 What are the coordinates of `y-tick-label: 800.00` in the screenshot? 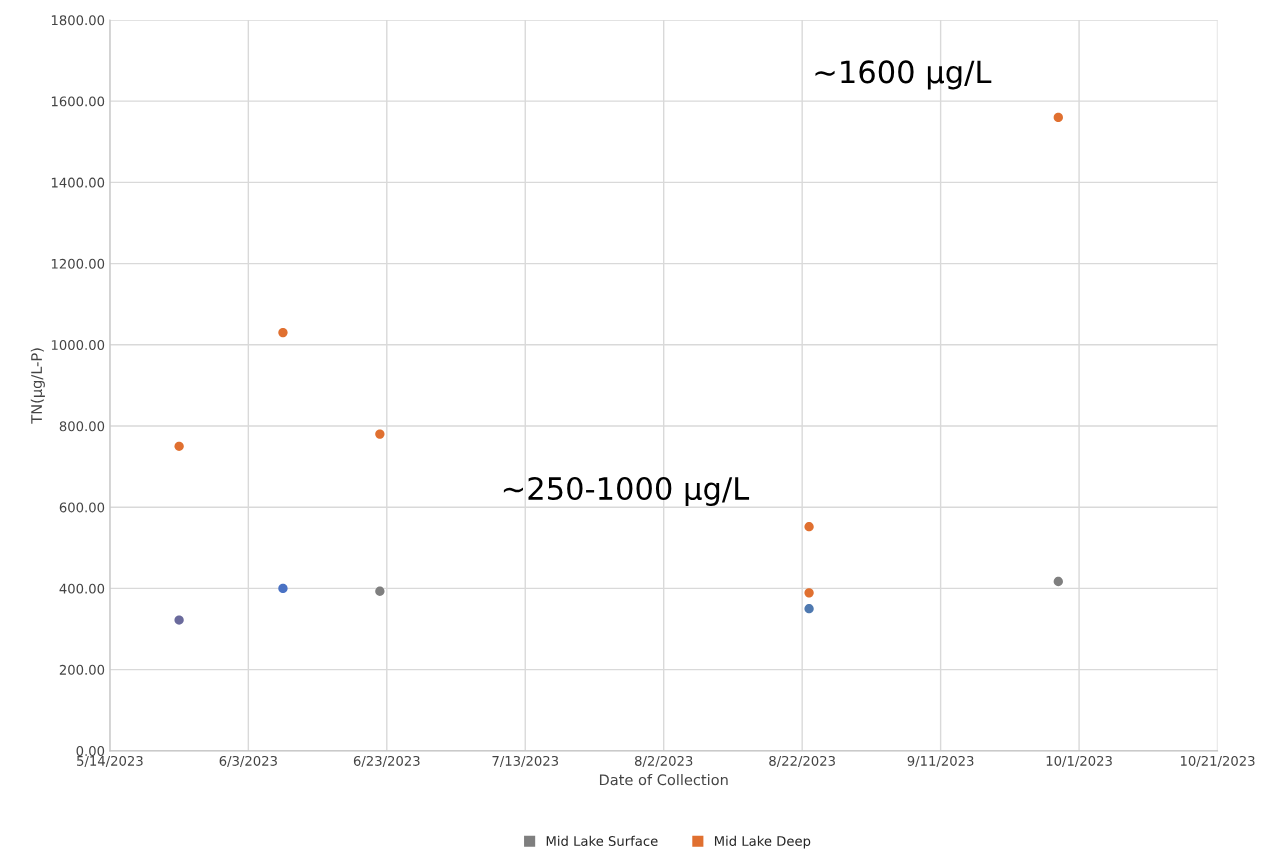 It's located at (82, 426).